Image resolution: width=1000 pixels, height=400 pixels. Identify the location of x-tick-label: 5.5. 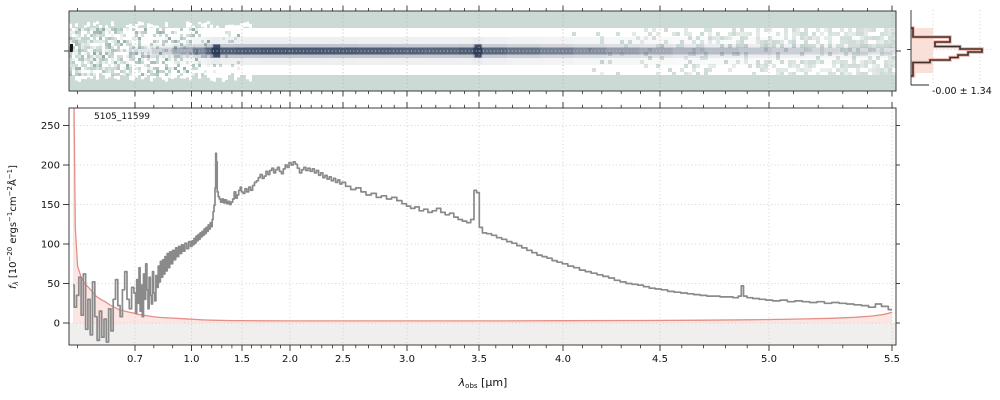
(892, 359).